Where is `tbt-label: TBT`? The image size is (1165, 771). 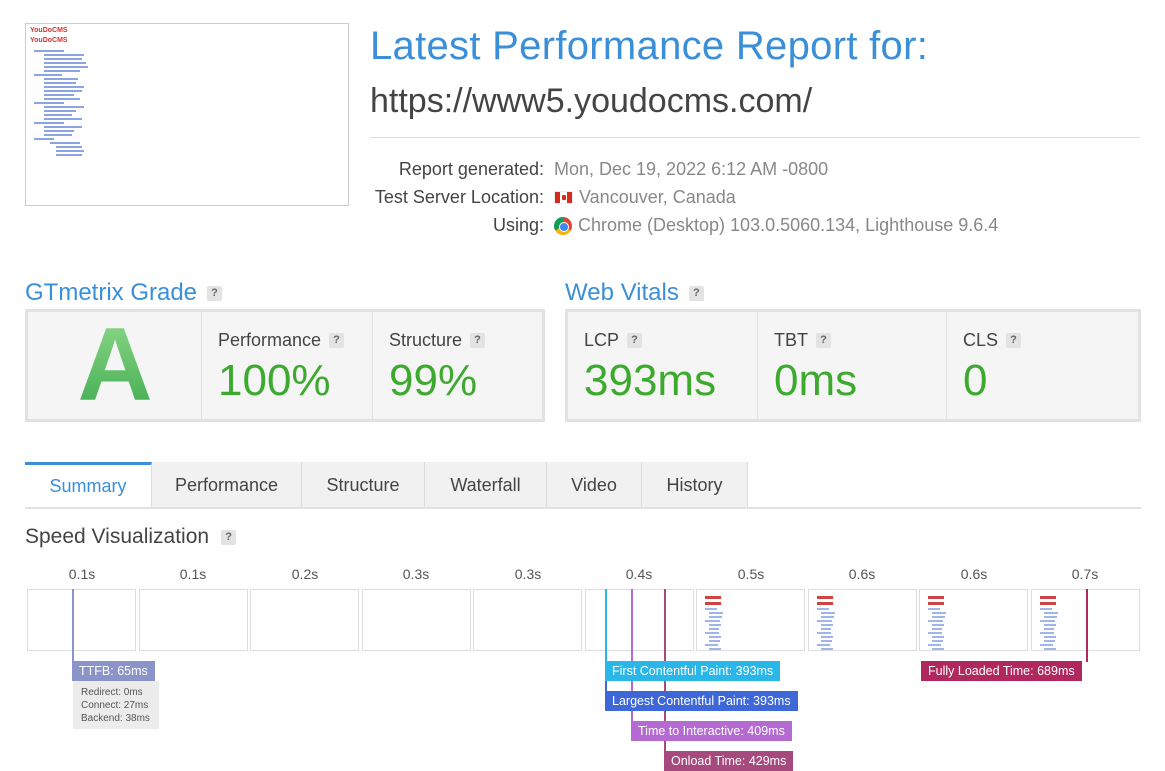
tbt-label: TBT is located at coordinates (791, 340).